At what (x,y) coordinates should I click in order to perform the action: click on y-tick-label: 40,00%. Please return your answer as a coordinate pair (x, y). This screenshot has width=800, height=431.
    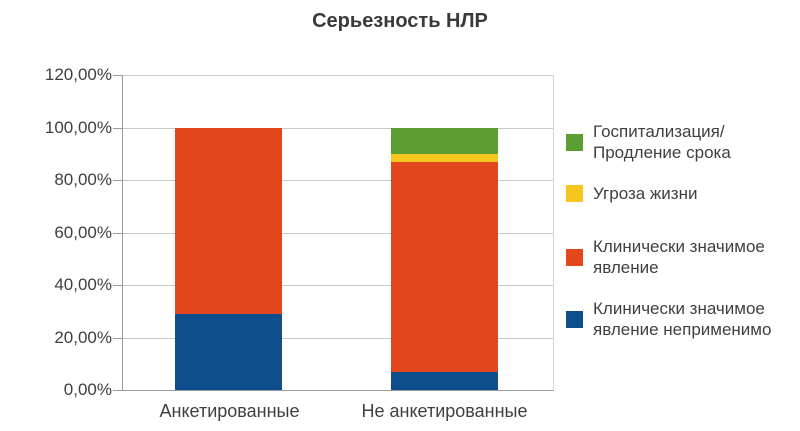
    Looking at the image, I should click on (83, 284).